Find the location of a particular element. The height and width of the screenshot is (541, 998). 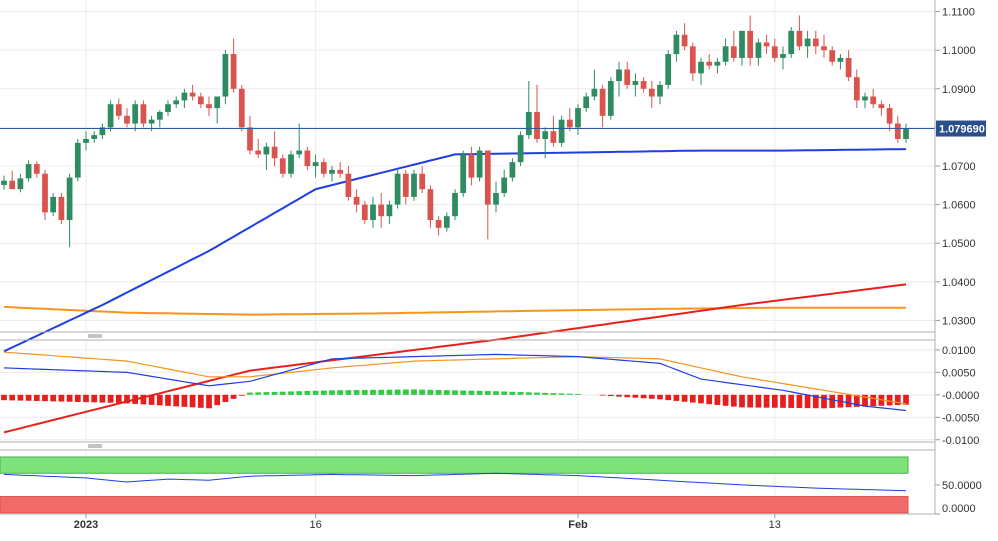

rsi-oversold-zone is located at coordinates (454, 505).